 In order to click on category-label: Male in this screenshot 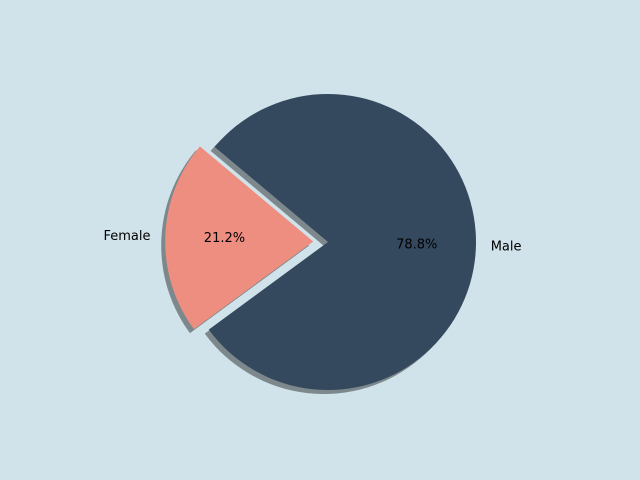, I will do `click(506, 247)`.